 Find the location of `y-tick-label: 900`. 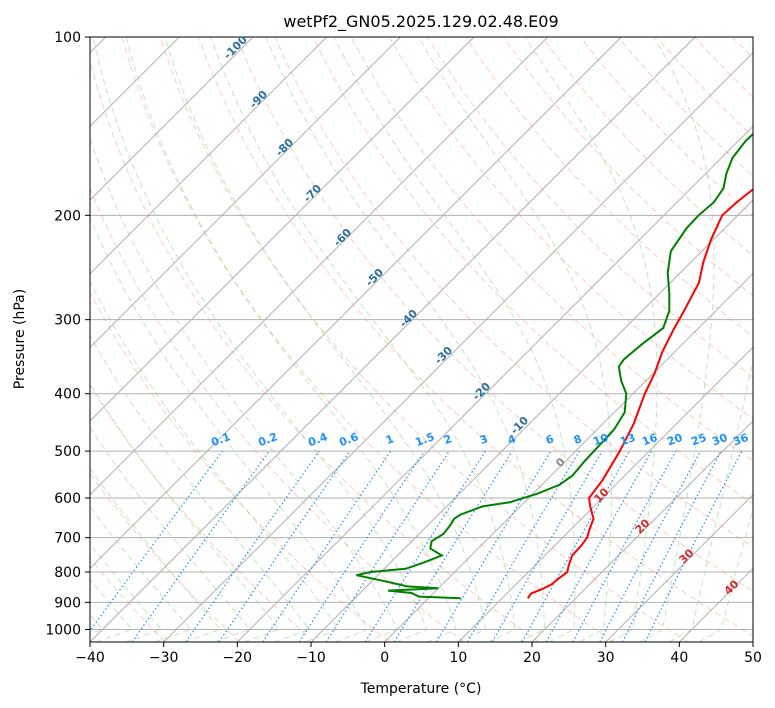

y-tick-label: 900 is located at coordinates (67, 603).